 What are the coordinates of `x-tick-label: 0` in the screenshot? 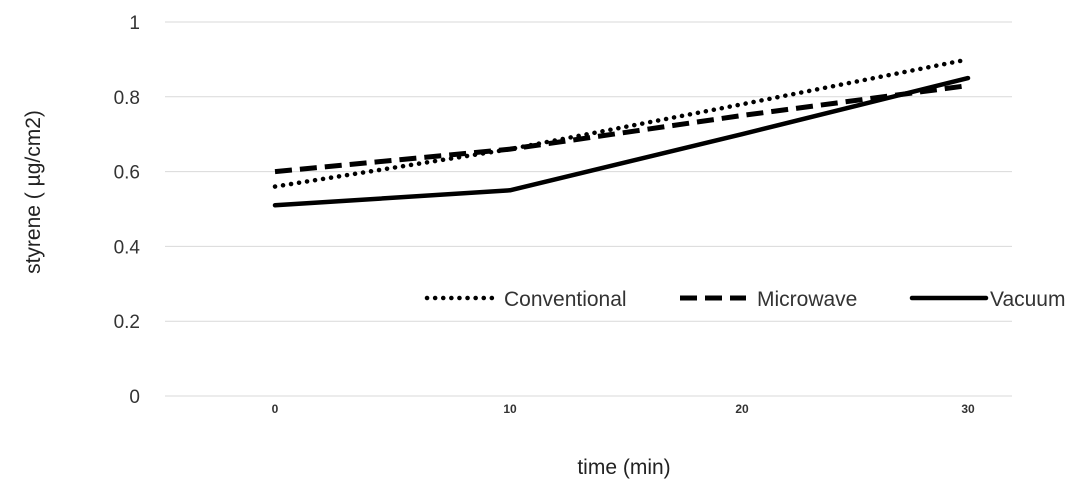 It's located at (275, 409).